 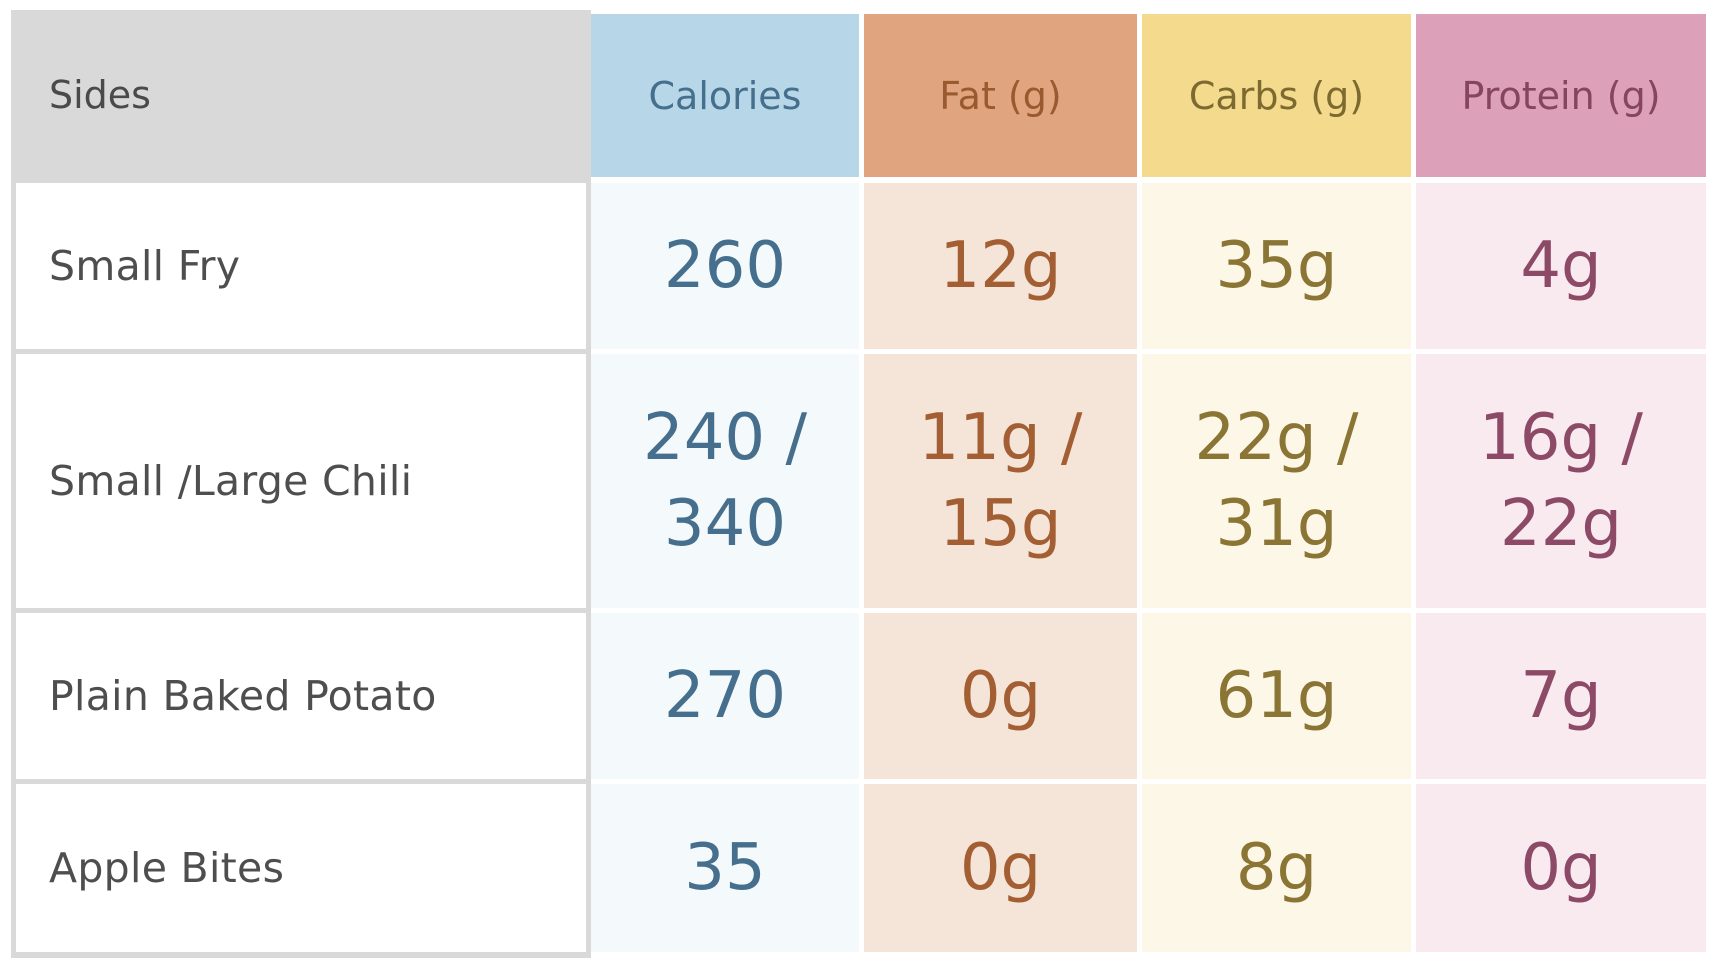 I want to click on calories-cell: 35, so click(x=725, y=868).